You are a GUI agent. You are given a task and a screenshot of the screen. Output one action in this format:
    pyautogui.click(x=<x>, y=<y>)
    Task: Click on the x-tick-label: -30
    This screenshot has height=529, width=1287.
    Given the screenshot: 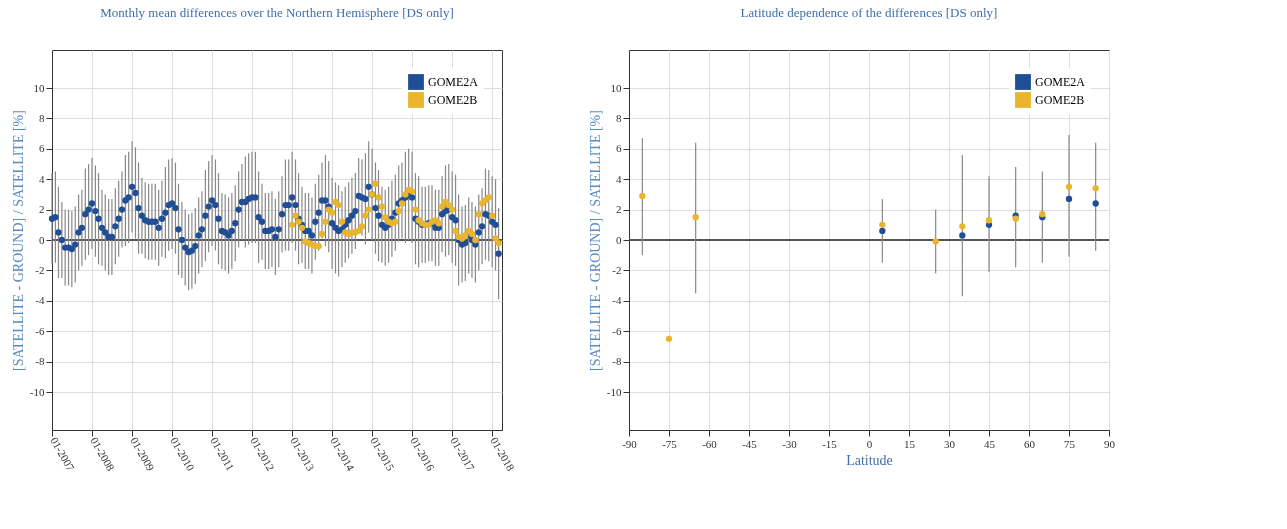 What is the action you would take?
    pyautogui.click(x=790, y=443)
    